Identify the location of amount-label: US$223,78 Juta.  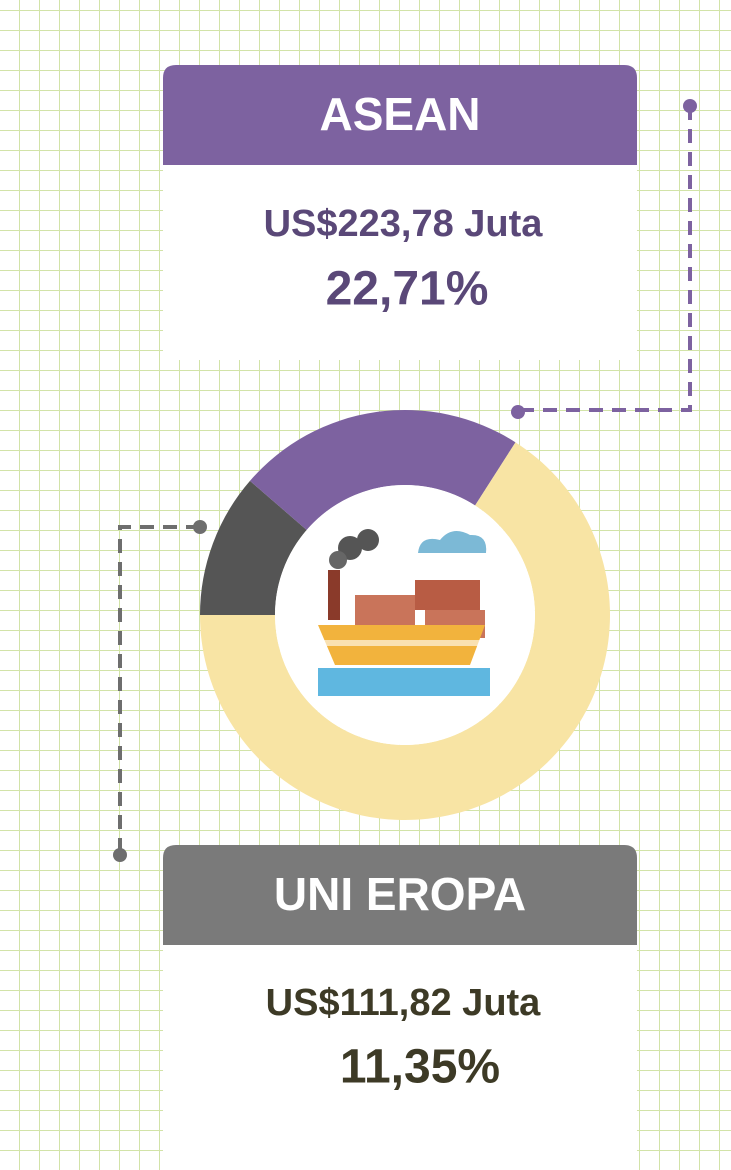
(404, 224).